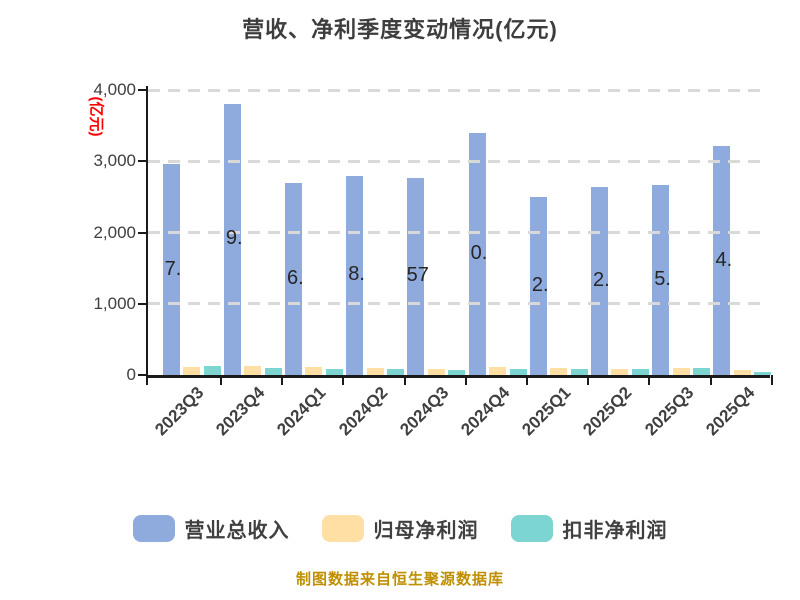 The image size is (800, 600). Describe the element at coordinates (620, 371) in the screenshot. I see `bar-net-profit-attributable-2025Q2` at that location.